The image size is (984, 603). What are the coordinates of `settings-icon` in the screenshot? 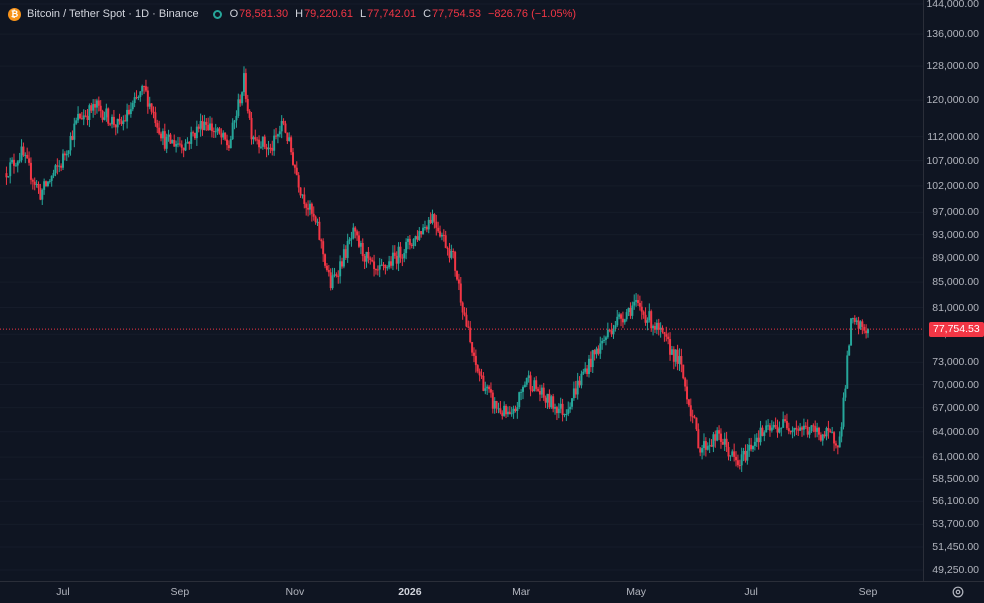 It's located at (958, 592).